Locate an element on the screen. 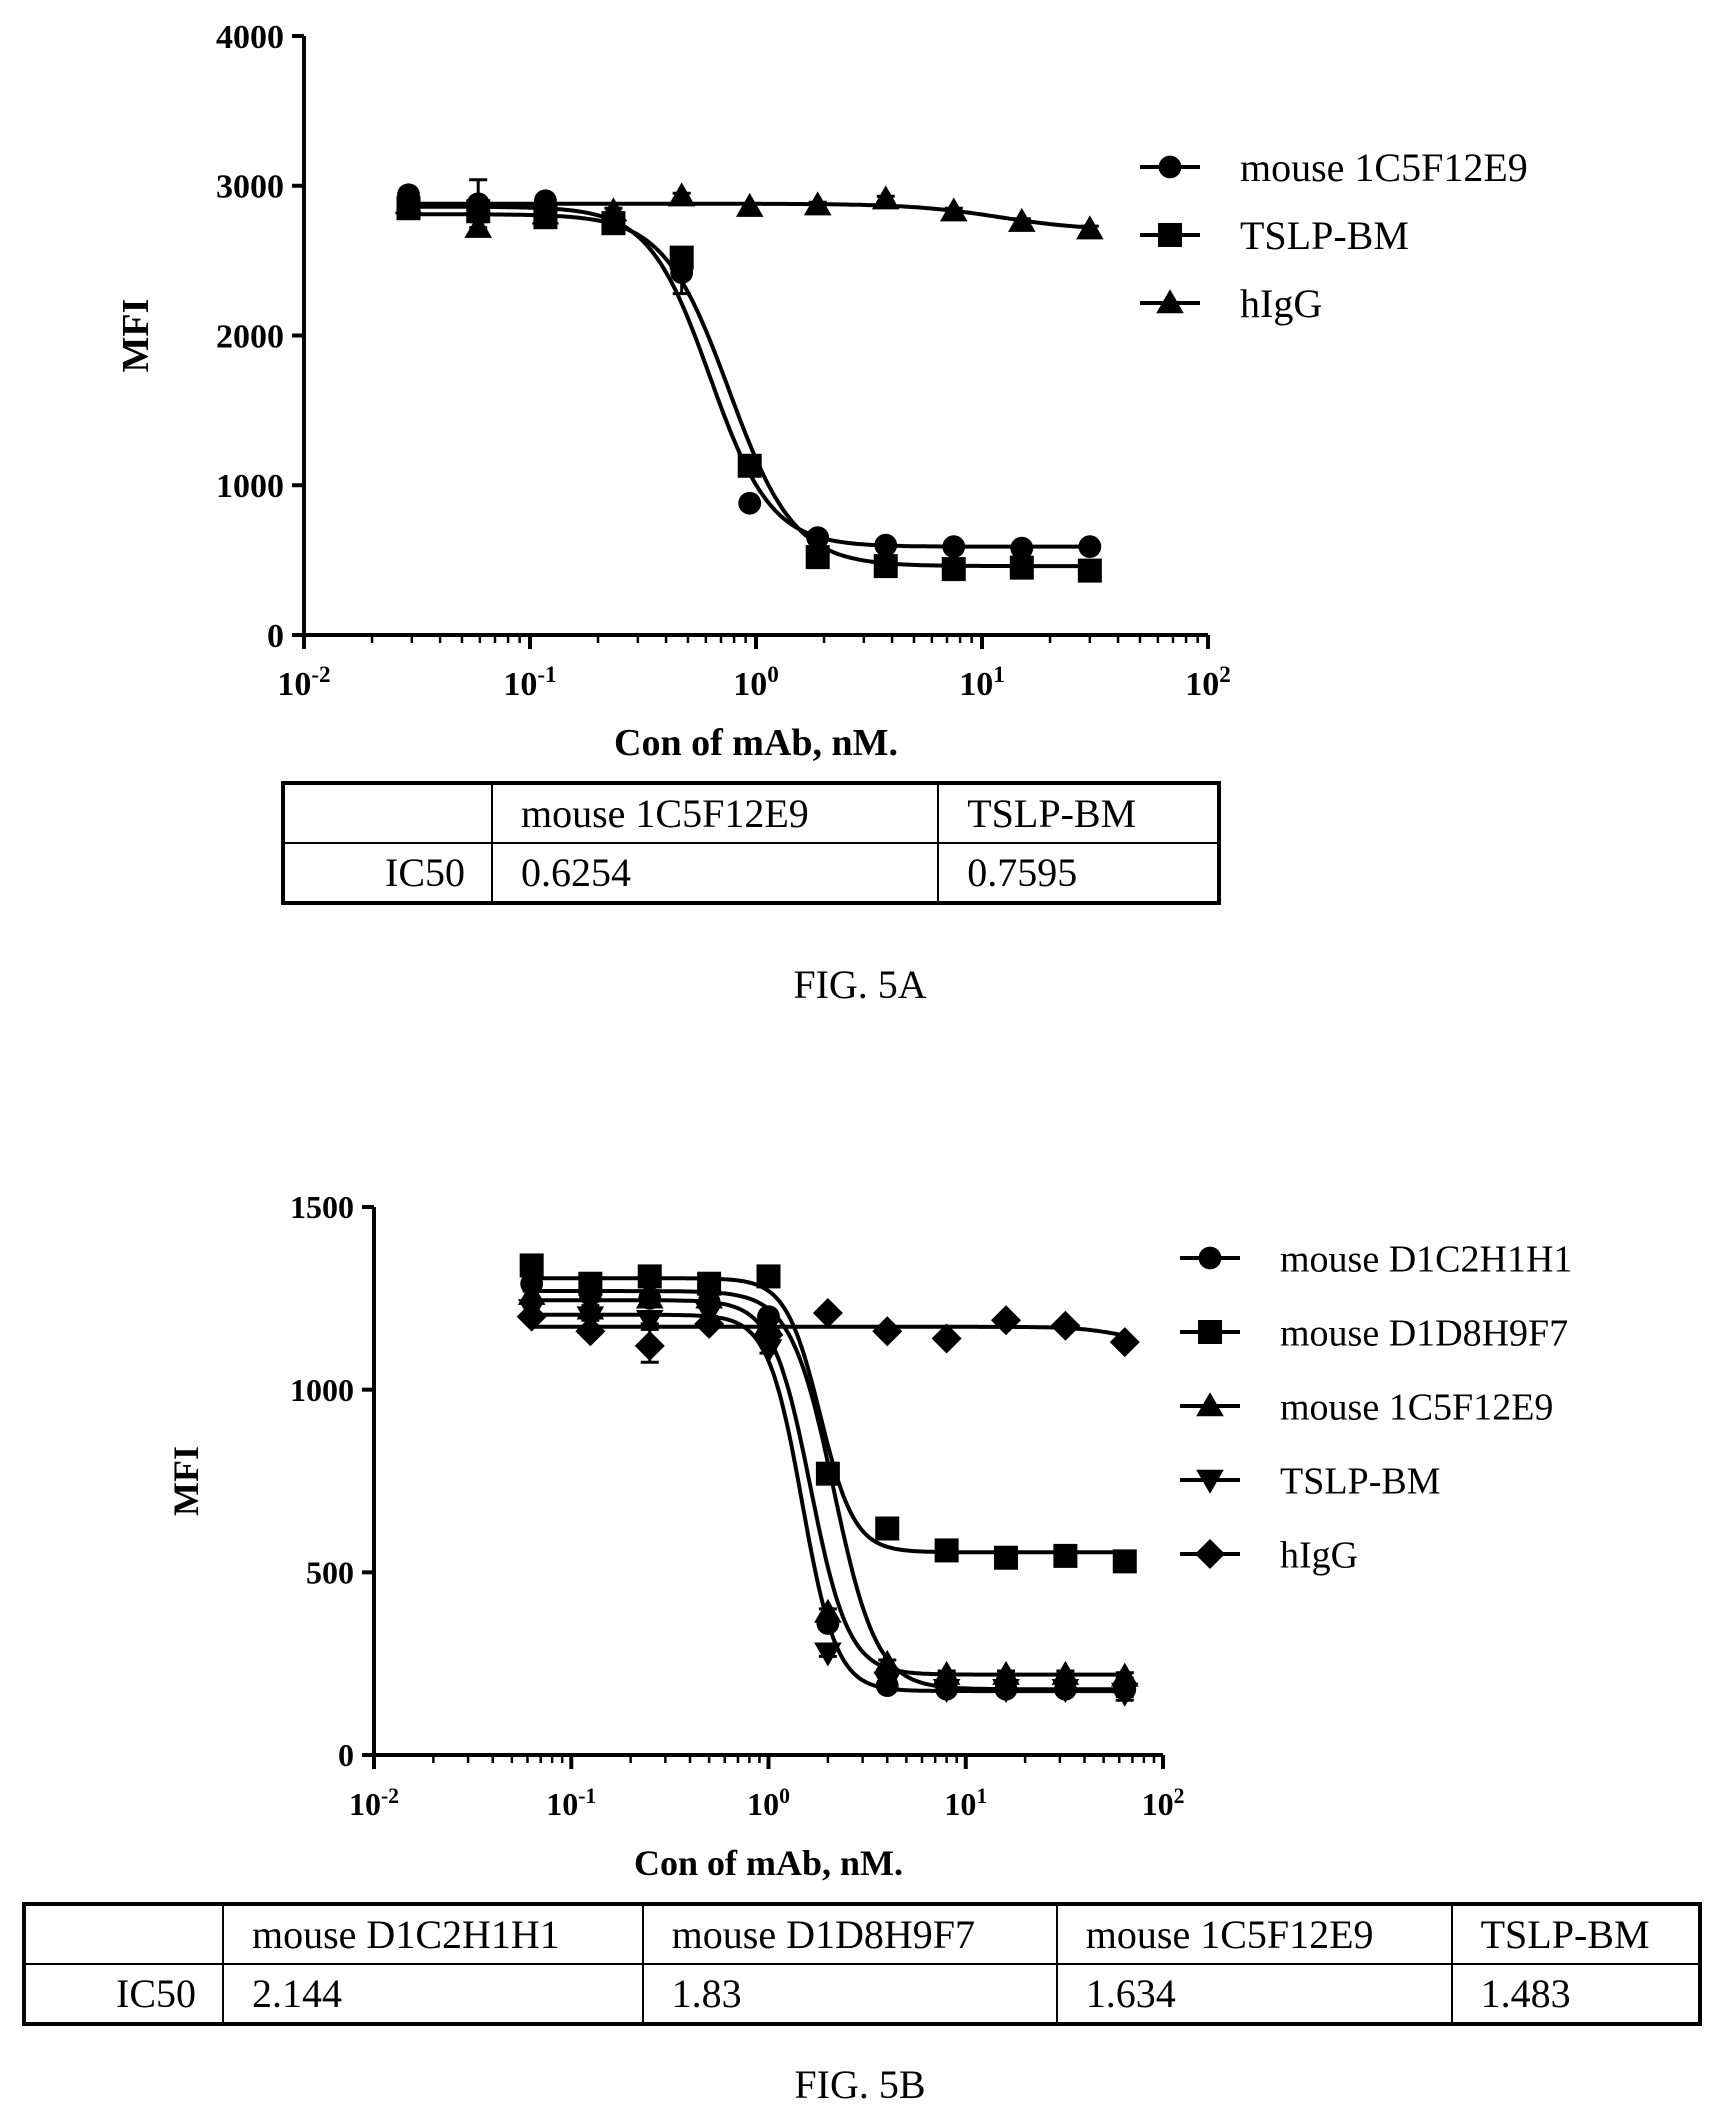 Image resolution: width=1721 pixels, height=2128 pixels. table-row: IC50 0.6254 0.7595 is located at coordinates (751, 873).